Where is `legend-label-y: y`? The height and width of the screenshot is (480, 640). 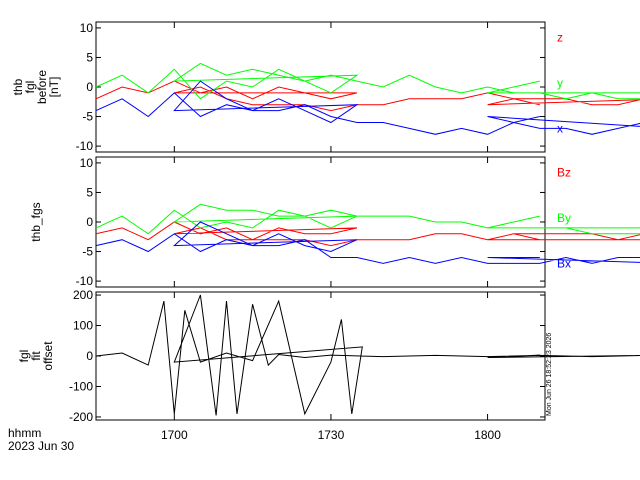
legend-label-y: y is located at coordinates (560, 83).